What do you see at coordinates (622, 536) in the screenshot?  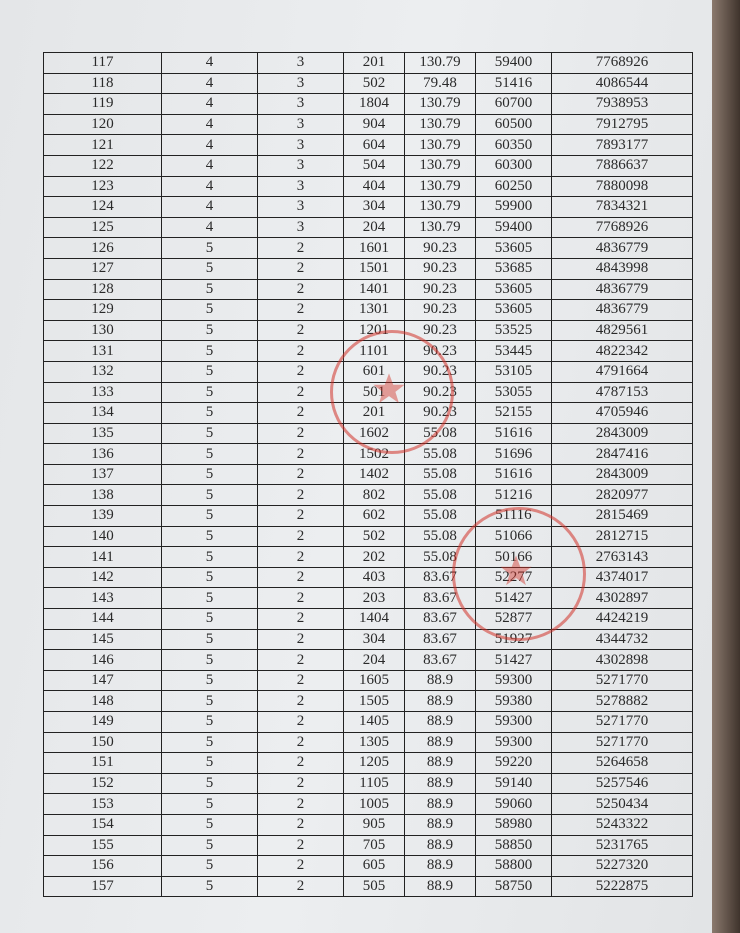 I see `table-cell: 2812715` at bounding box center [622, 536].